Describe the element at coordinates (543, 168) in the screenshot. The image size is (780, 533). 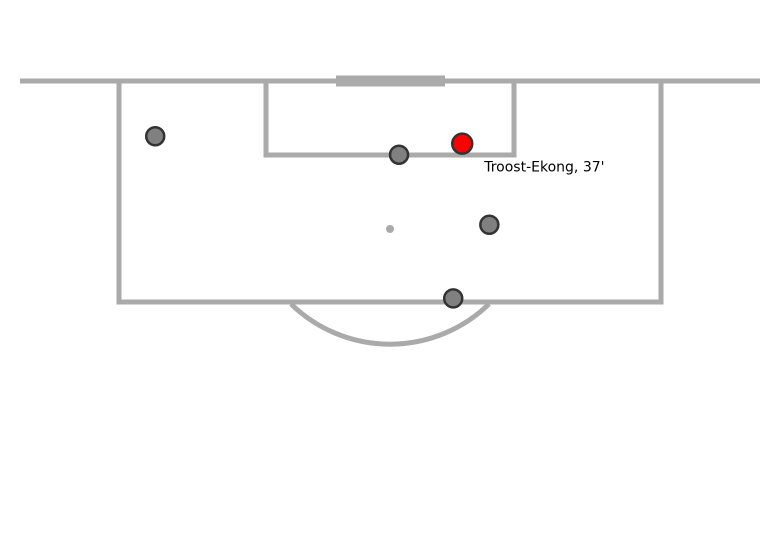
I see `shot-label: Troost-Ekong, 37'` at that location.